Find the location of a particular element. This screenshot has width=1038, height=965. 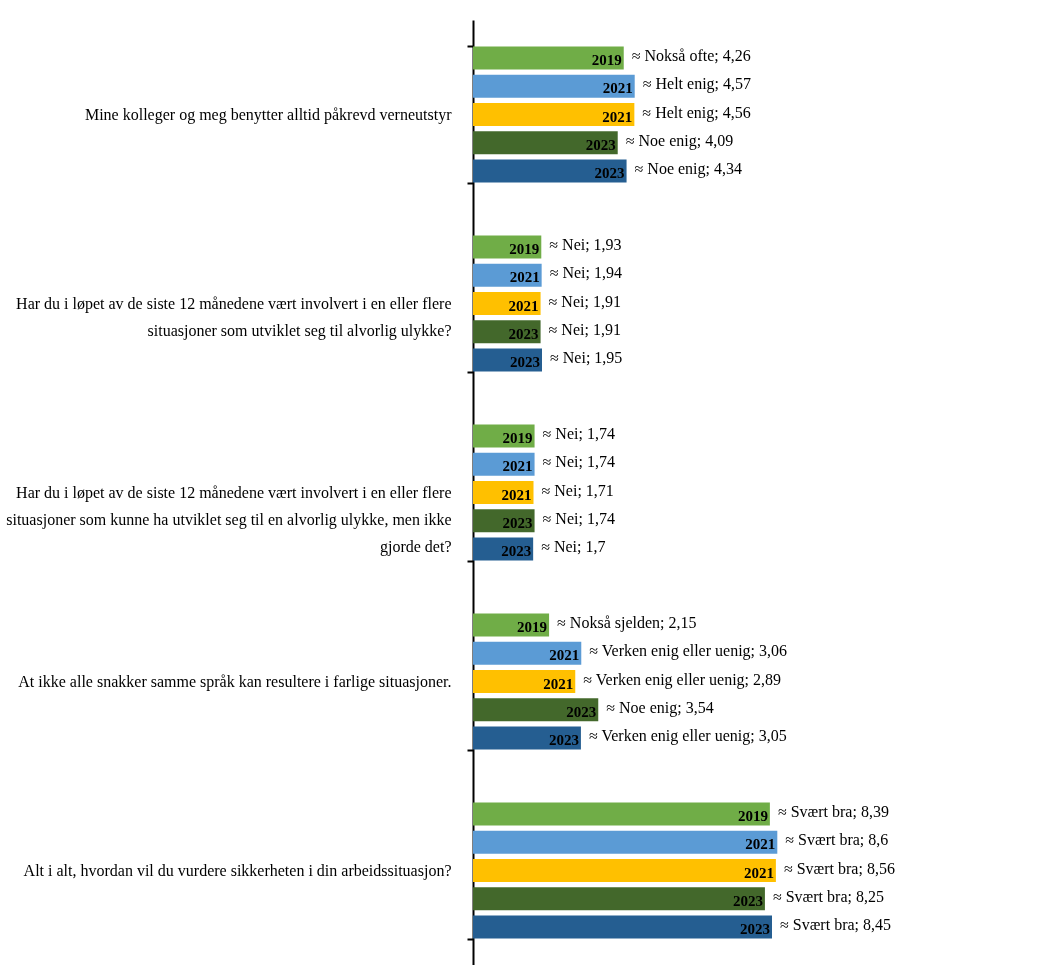

data-label: ≈ Nei; 1,71 is located at coordinates (577, 490).